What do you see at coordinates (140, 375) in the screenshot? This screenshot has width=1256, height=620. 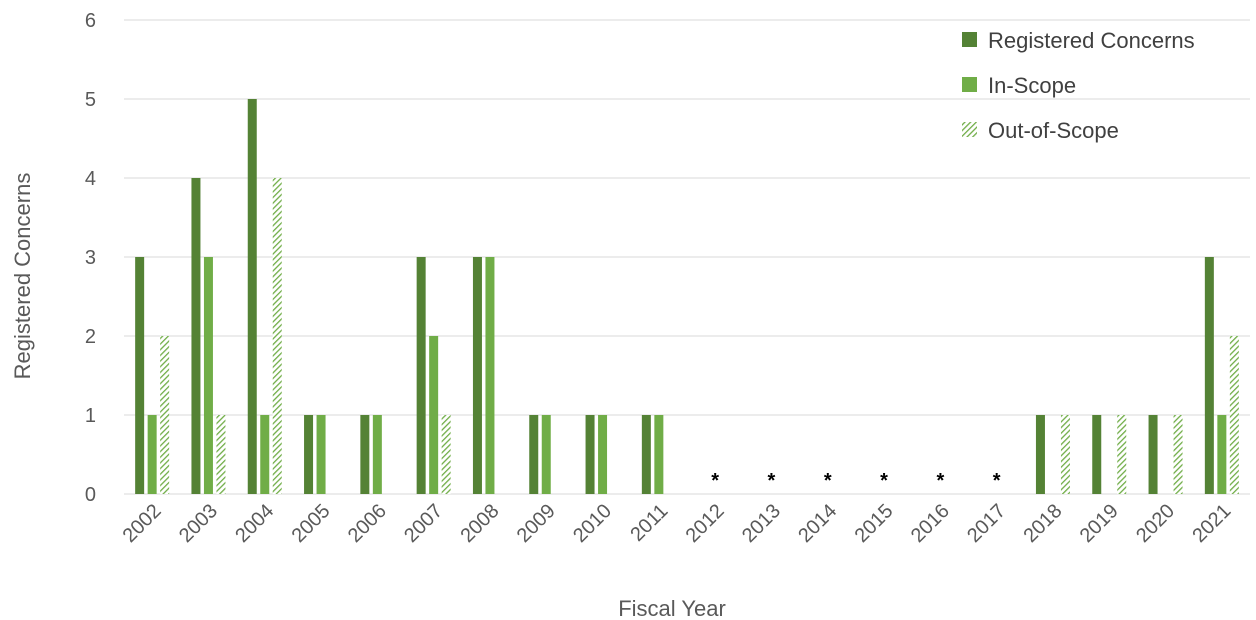 I see `bar-registered-concerns-2002` at bounding box center [140, 375].